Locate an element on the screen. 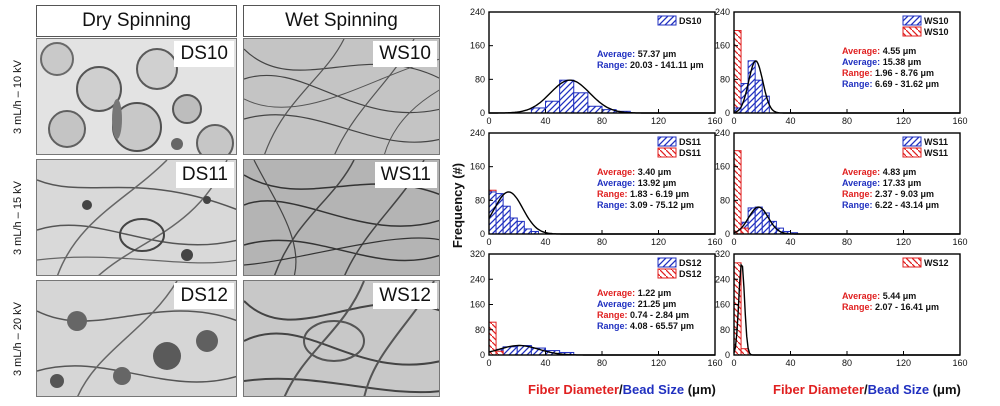 This screenshot has height=406, width=1000. micrograph-ds12: DS12 is located at coordinates (136, 338).